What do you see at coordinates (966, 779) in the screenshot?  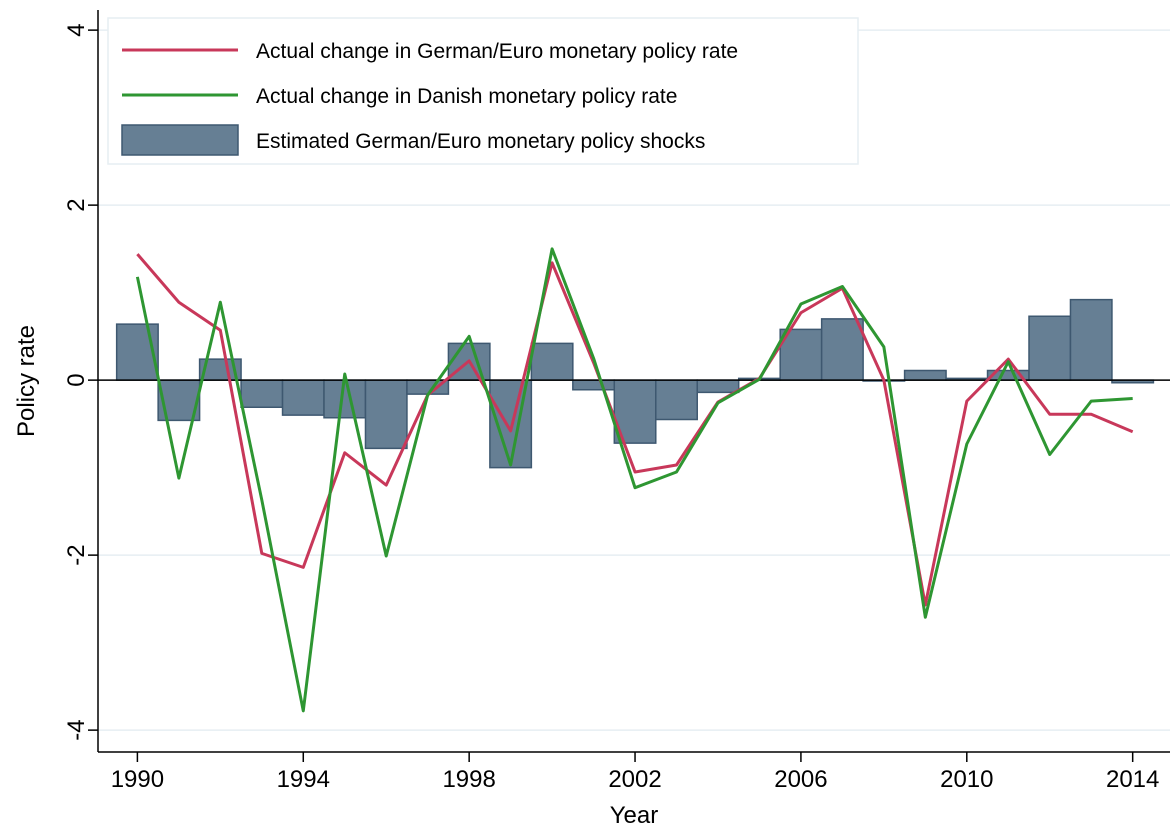 I see `x-tick-label: 2010` at bounding box center [966, 779].